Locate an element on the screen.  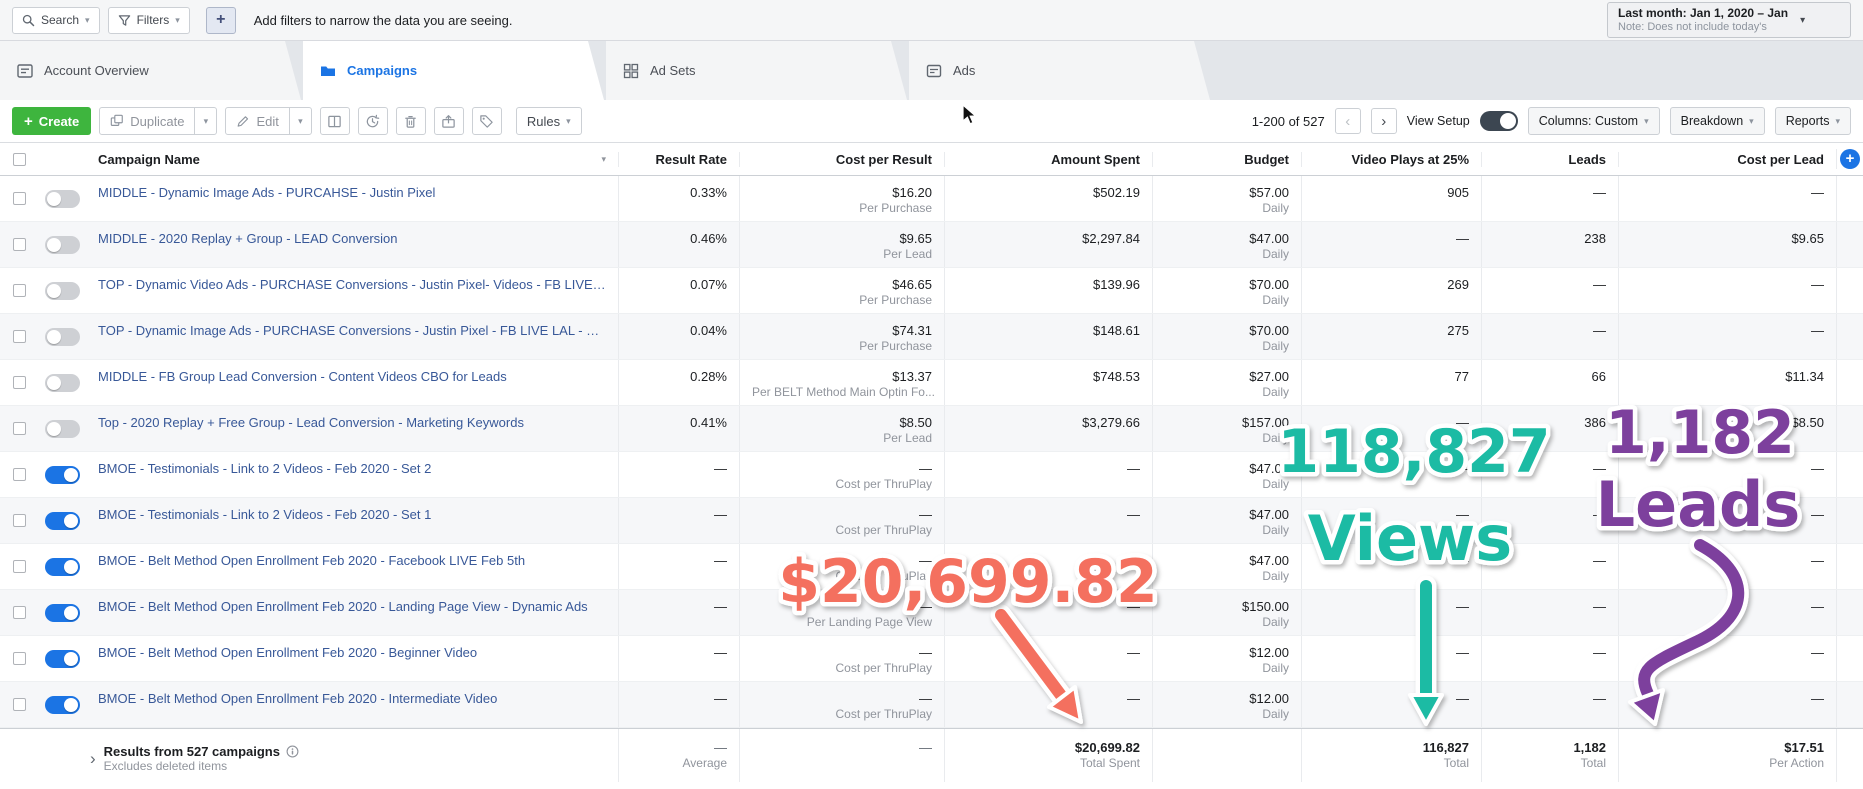
tab-campaigns: Campaigns is located at coordinates (453, 70).